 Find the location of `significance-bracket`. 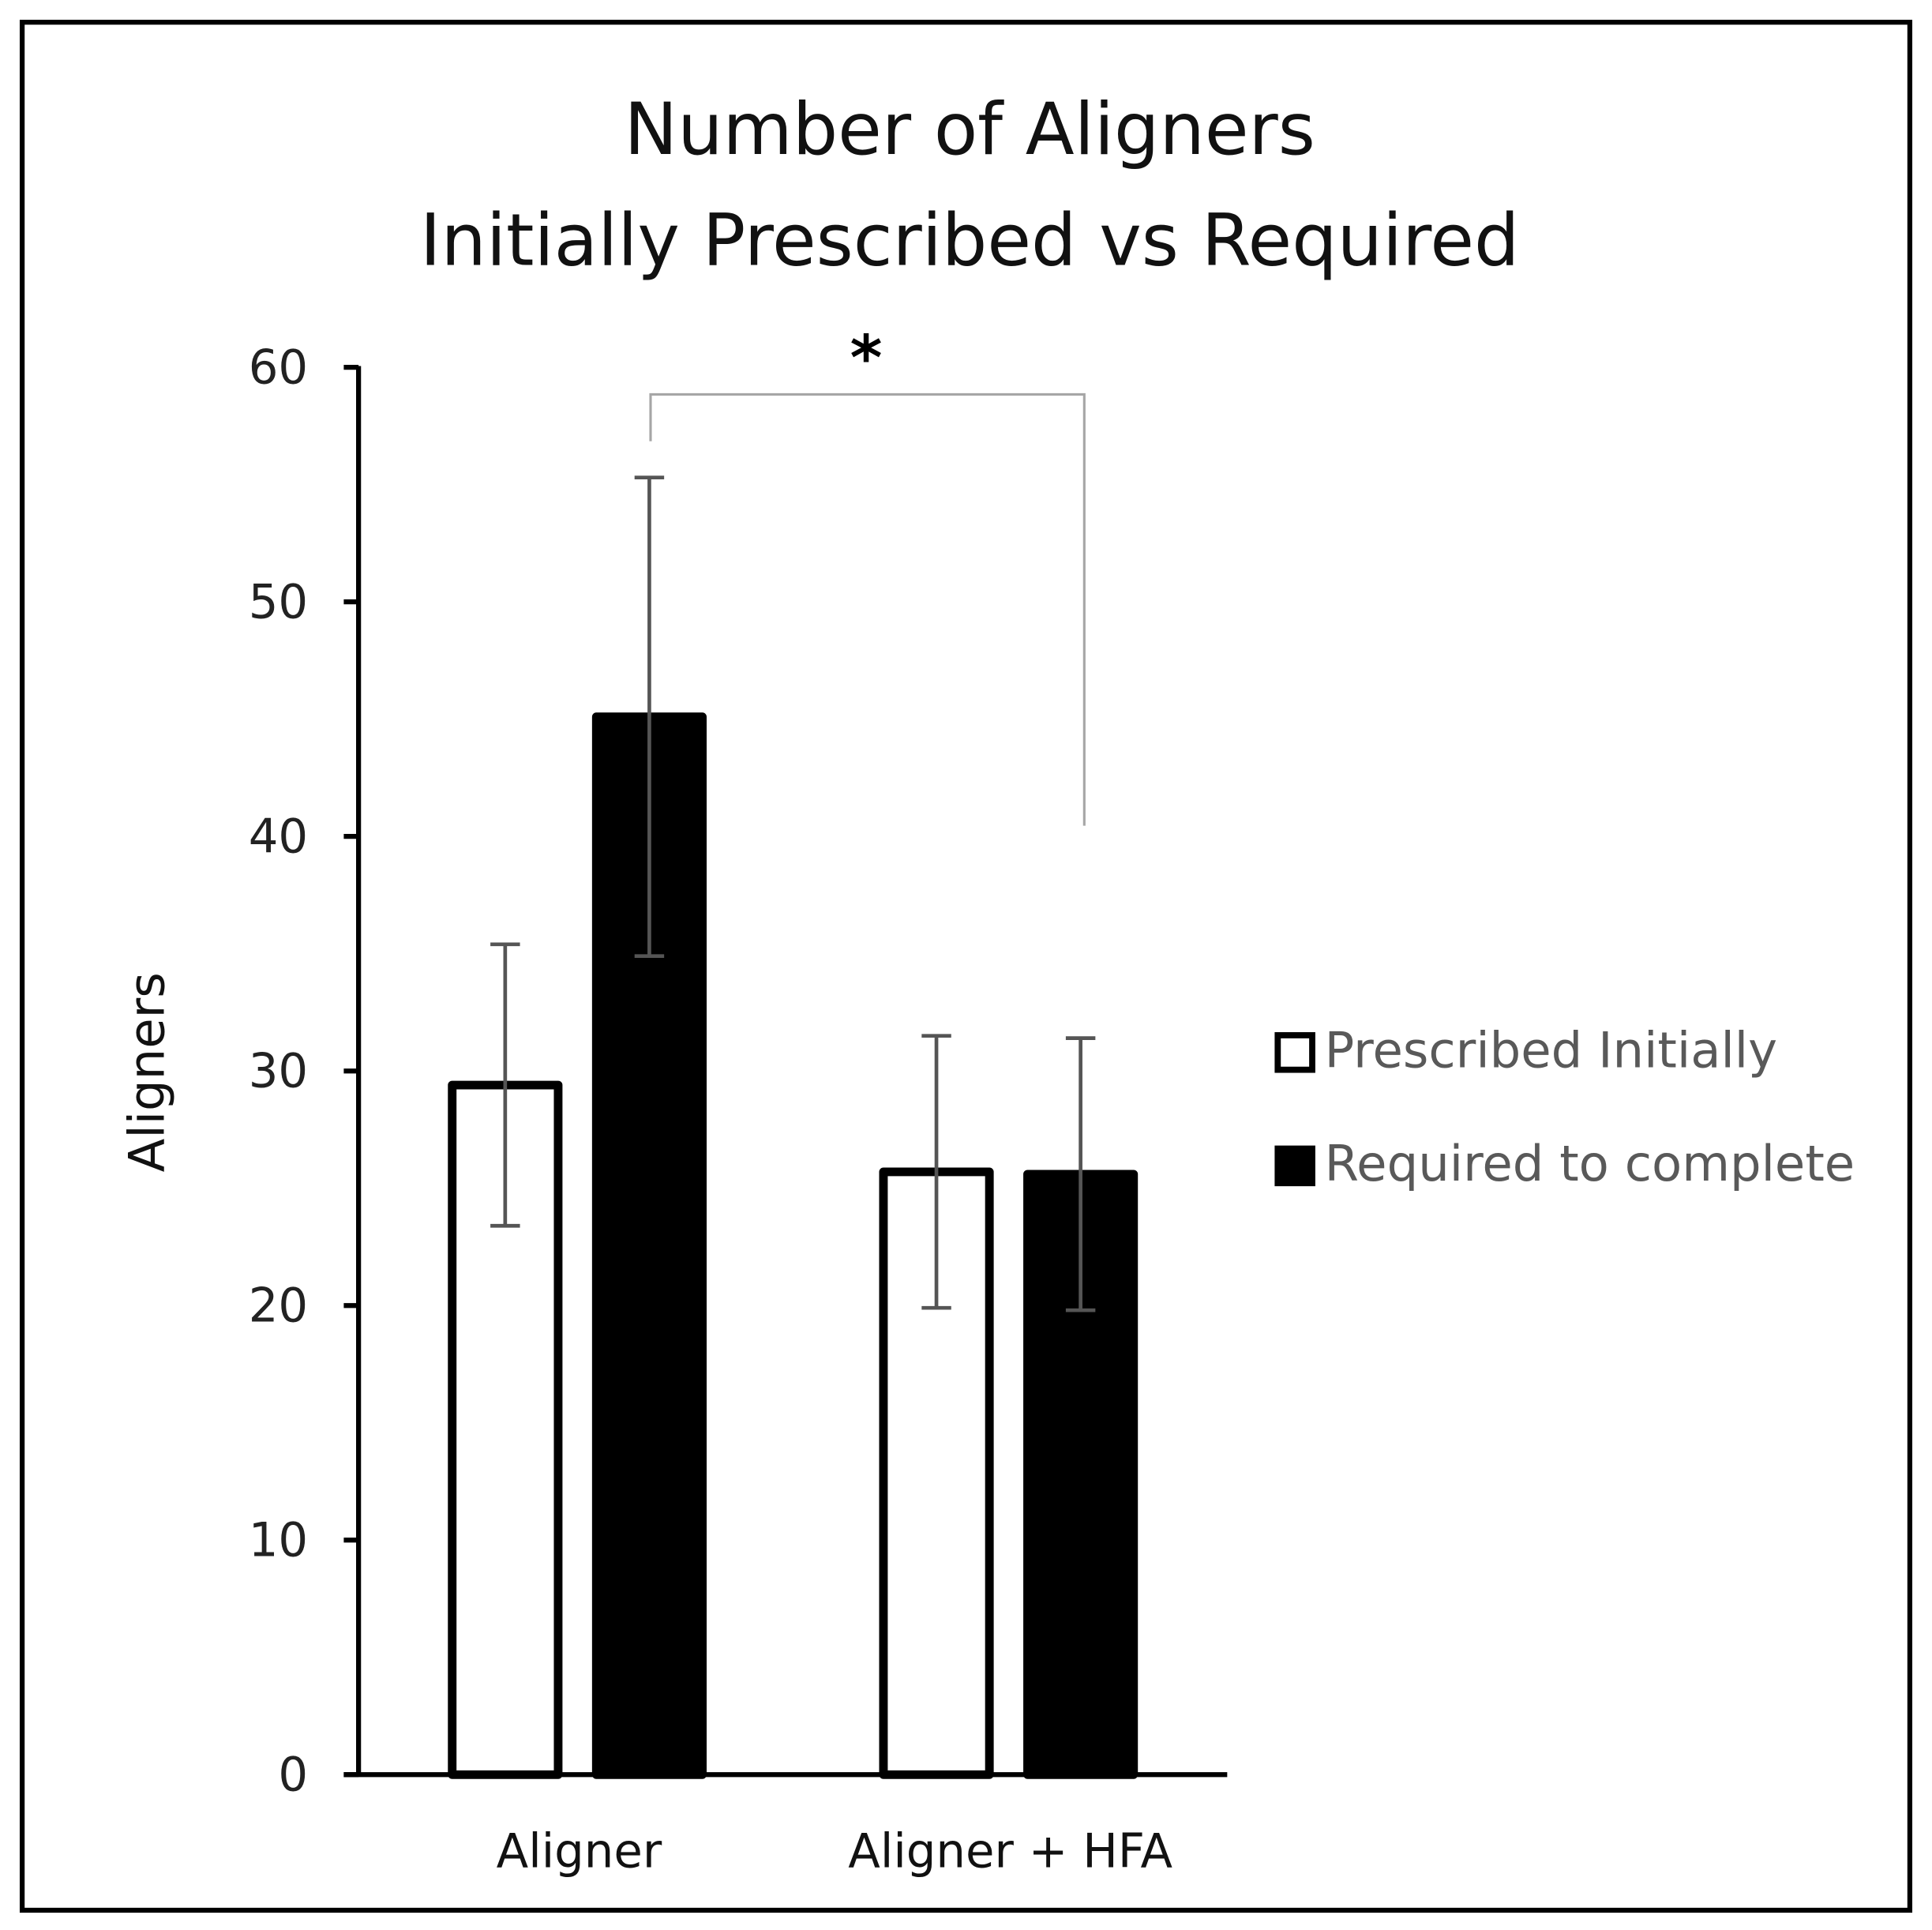

significance-bracket is located at coordinates (867, 609).